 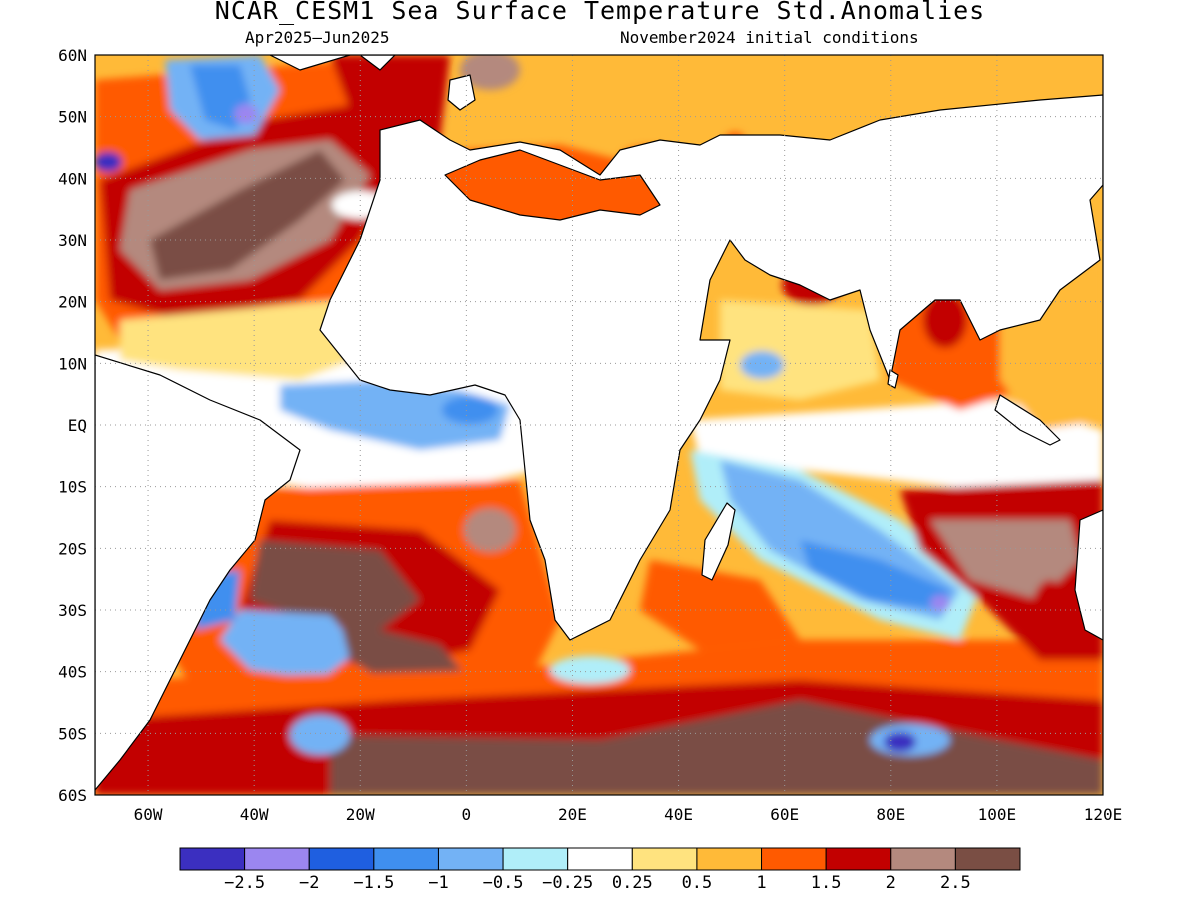 What do you see at coordinates (320, 735) in the screenshot?
I see `south-georgia-cool` at bounding box center [320, 735].